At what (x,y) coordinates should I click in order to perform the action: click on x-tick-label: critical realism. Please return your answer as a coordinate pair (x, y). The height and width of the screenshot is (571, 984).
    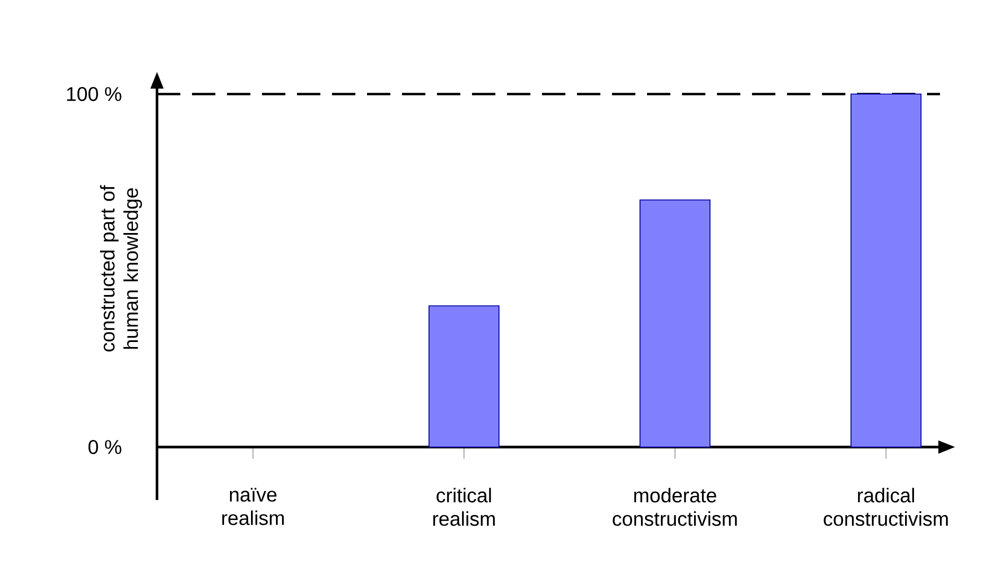
    Looking at the image, I should click on (464, 507).